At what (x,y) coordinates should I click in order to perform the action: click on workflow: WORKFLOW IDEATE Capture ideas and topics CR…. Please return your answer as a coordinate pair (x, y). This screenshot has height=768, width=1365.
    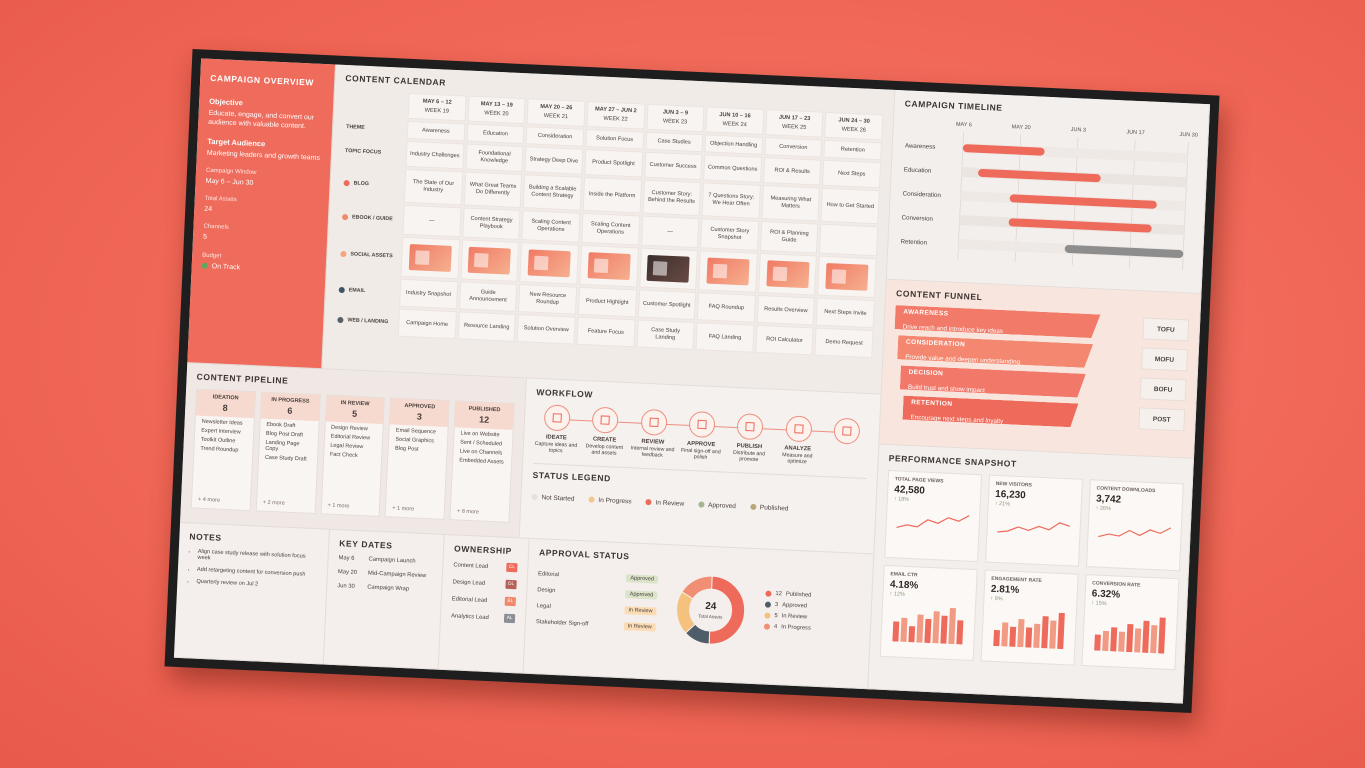
    Looking at the image, I should click on (700, 466).